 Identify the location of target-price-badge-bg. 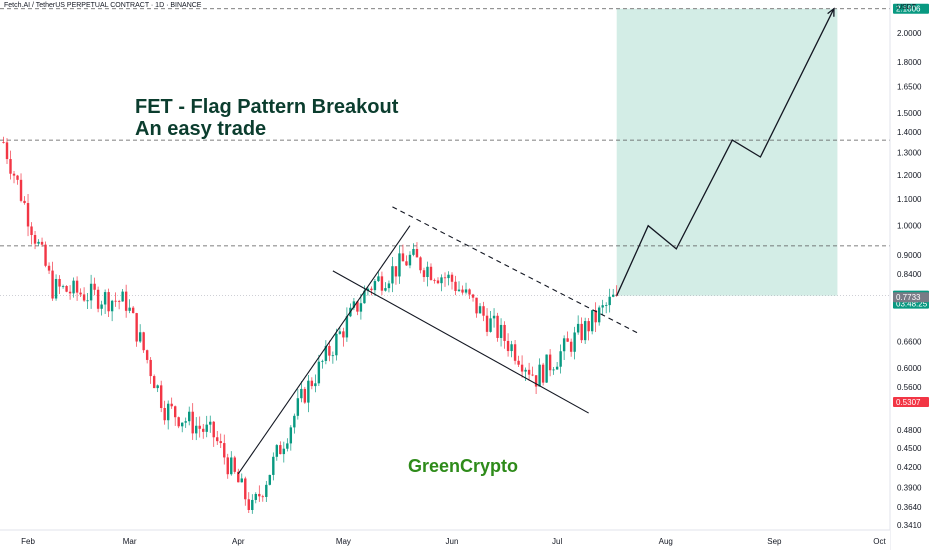
(911, 8).